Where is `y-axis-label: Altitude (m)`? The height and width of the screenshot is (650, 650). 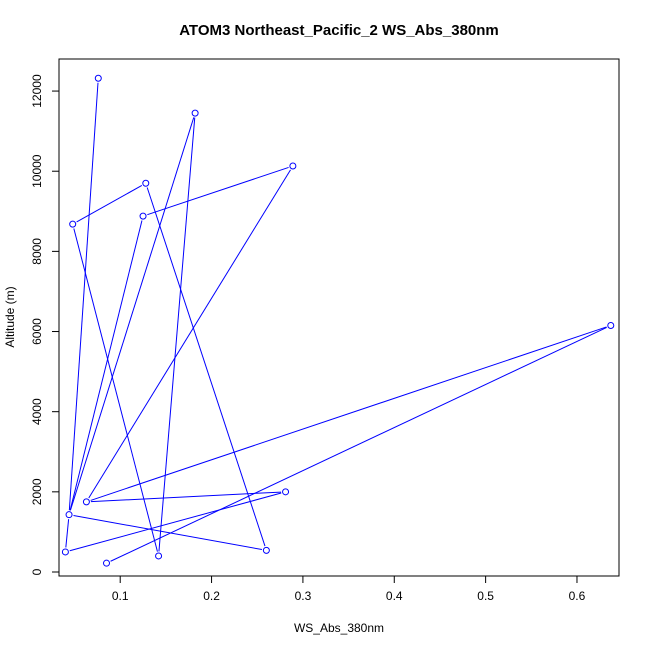 y-axis-label: Altitude (m) is located at coordinates (10, 316).